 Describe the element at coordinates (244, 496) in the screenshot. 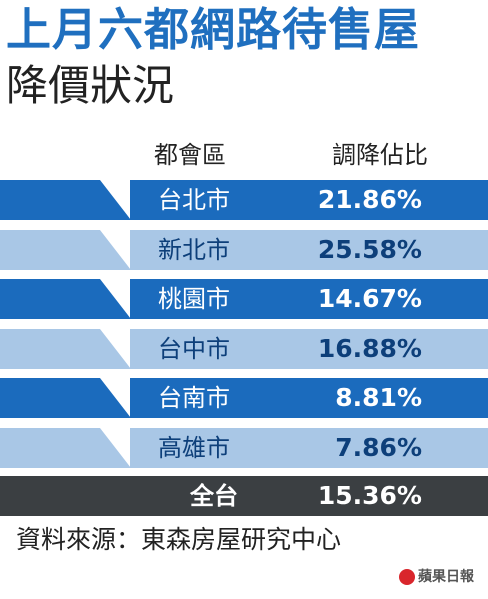

I see `total-row: 全台 15.36%` at that location.